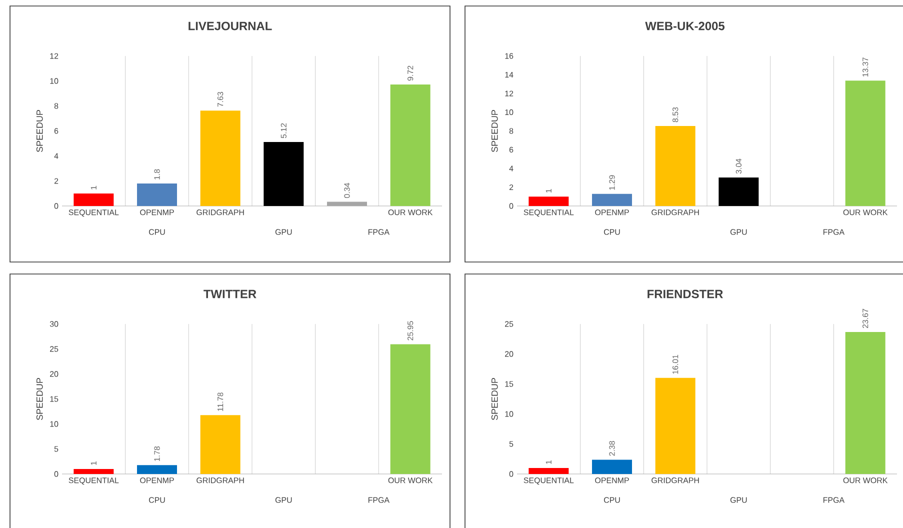 This screenshot has width=903, height=528. I want to click on chart-title: WEB-UK-2005, so click(685, 26).